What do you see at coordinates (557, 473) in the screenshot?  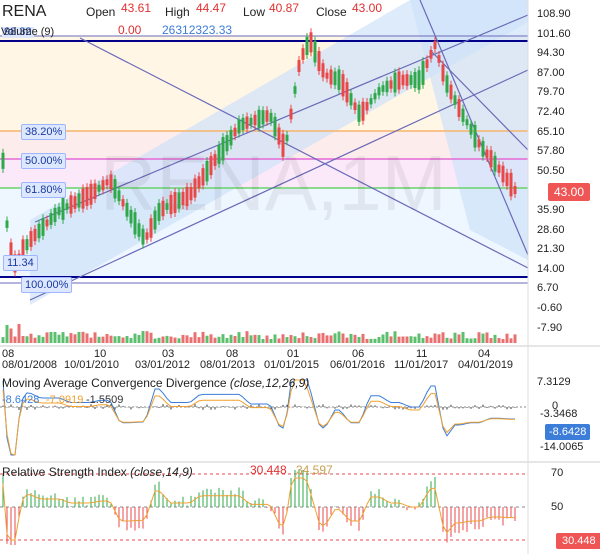 I see `rsi-axis-70: 70` at bounding box center [557, 473].